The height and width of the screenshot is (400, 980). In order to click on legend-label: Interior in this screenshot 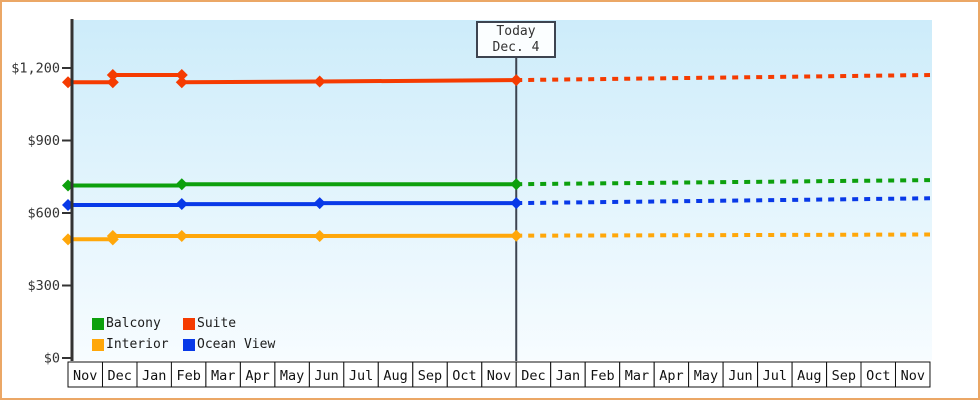, I will do `click(137, 344)`.